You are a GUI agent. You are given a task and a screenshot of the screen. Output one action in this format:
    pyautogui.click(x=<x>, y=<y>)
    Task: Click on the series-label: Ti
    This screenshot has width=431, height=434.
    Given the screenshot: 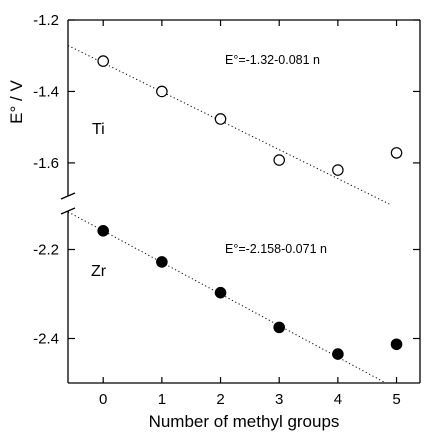 What is the action you would take?
    pyautogui.click(x=98, y=129)
    